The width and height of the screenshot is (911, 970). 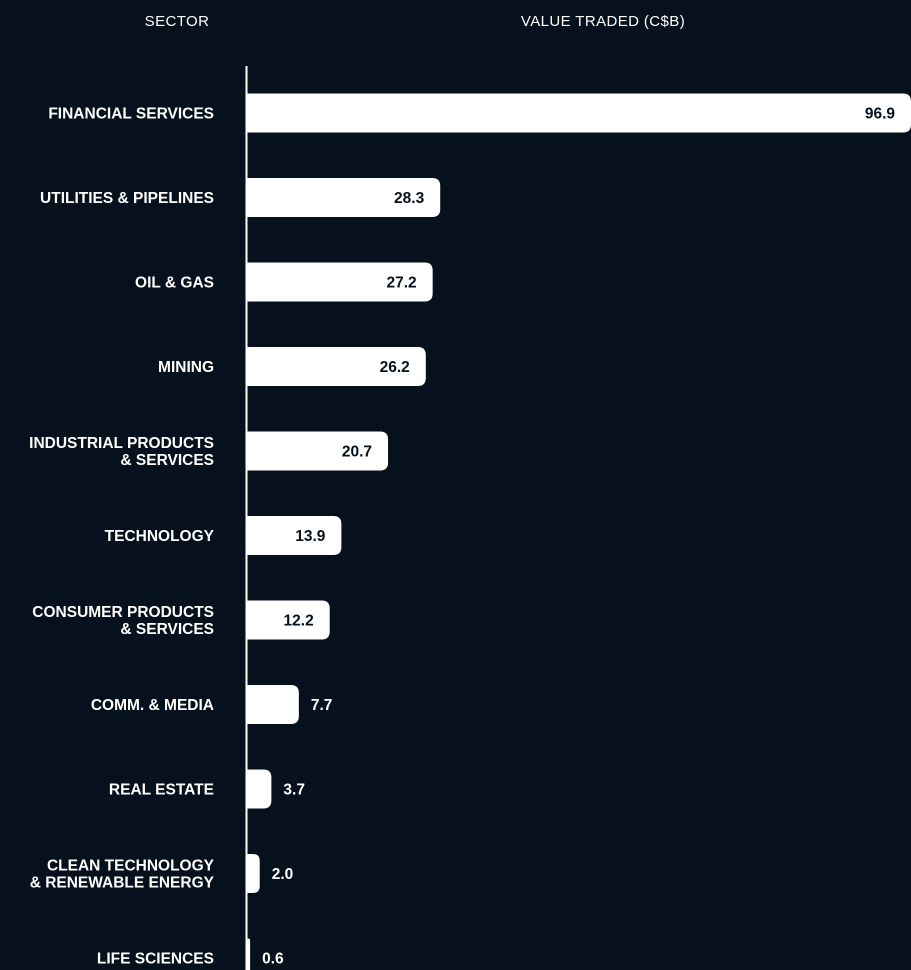 What do you see at coordinates (401, 283) in the screenshot?
I see `value-label: 27.2` at bounding box center [401, 283].